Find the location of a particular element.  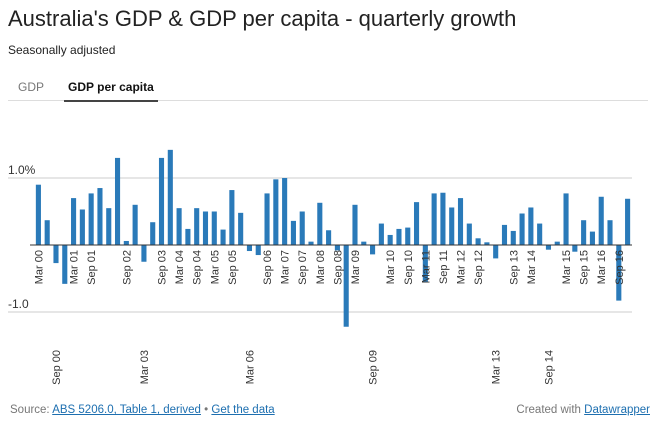

x-tick-label: Sep 12 is located at coordinates (479, 267).